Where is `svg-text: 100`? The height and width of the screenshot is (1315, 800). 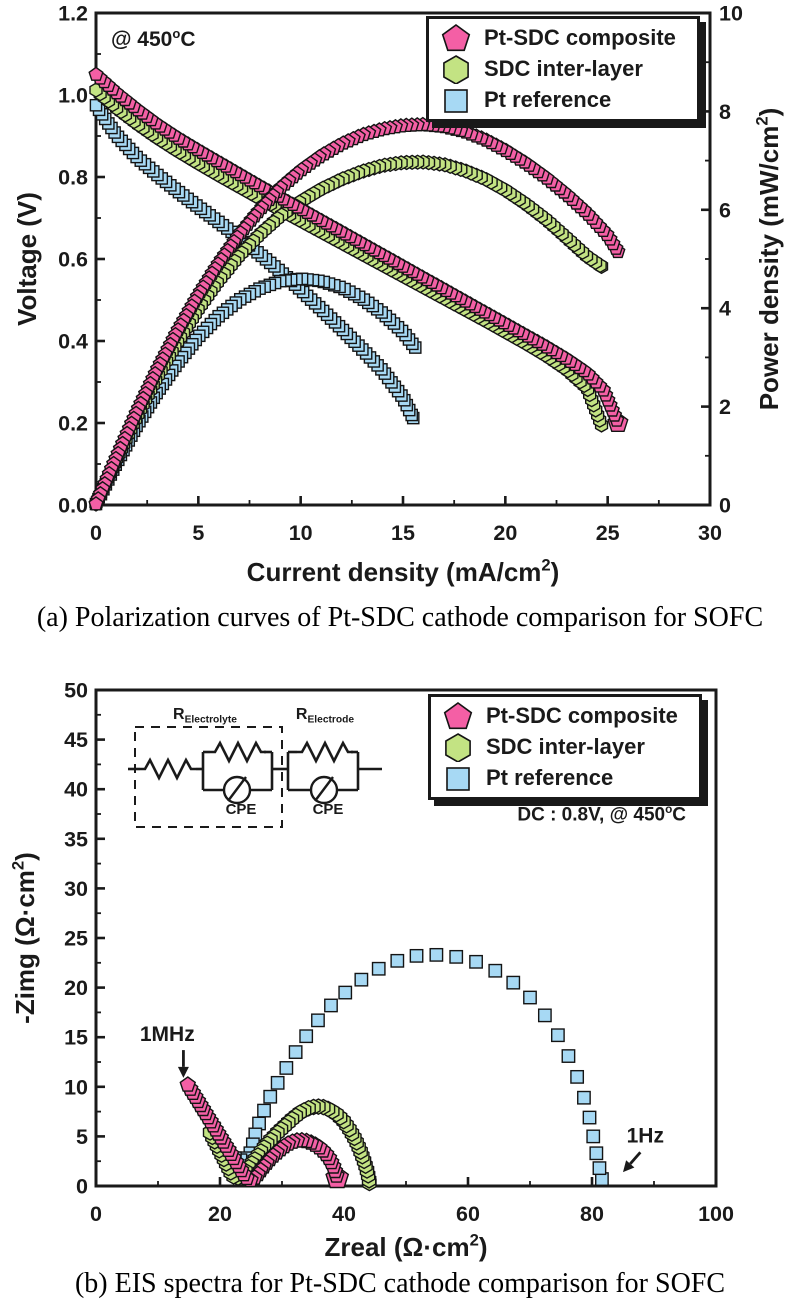 svg-text: 100 is located at coordinates (716, 1214).